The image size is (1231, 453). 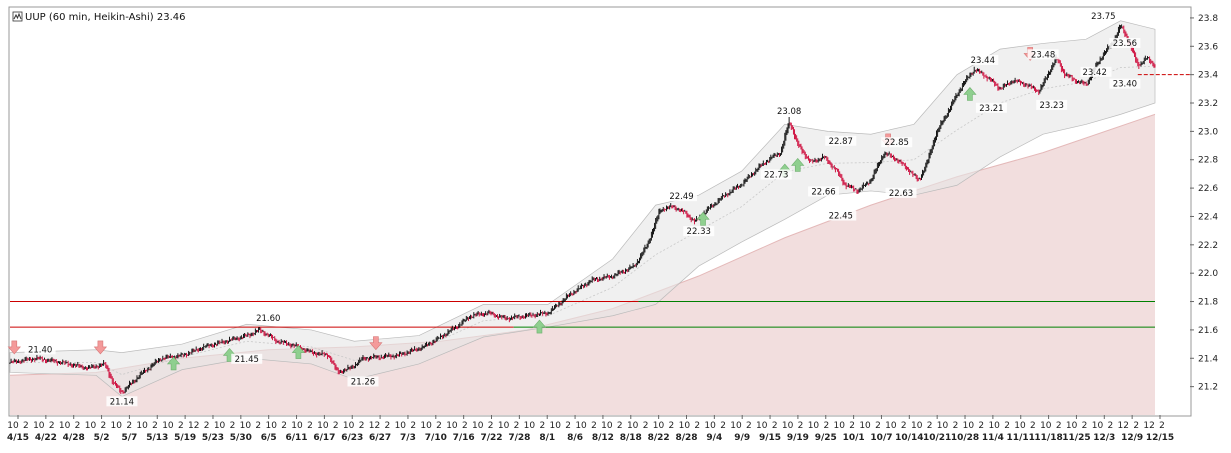 I want to click on y-tick-label: 23.4, so click(x=1208, y=76).